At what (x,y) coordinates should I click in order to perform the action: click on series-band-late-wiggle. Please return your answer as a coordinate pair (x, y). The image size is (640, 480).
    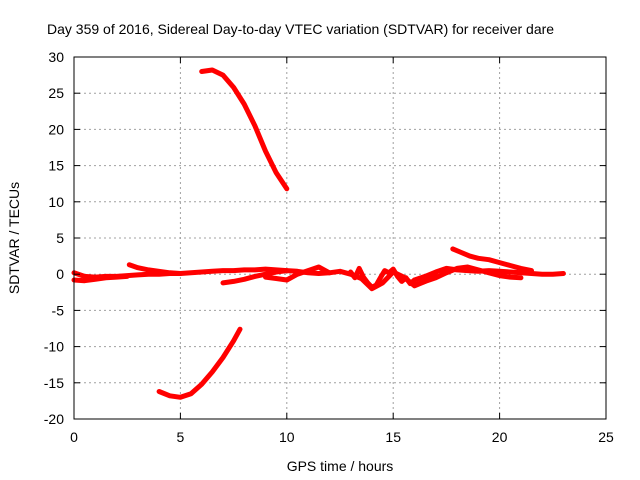
    Looking at the image, I should click on (382, 277).